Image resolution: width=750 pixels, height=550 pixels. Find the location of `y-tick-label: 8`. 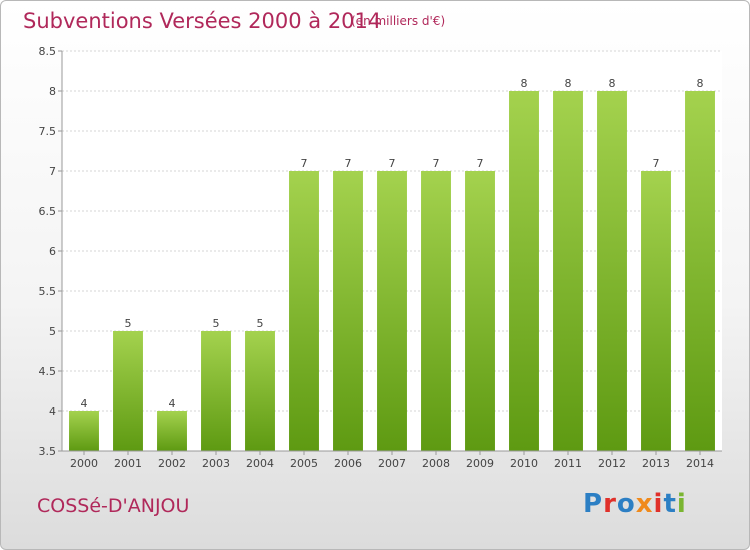

y-tick-label: 8 is located at coordinates (52, 91).